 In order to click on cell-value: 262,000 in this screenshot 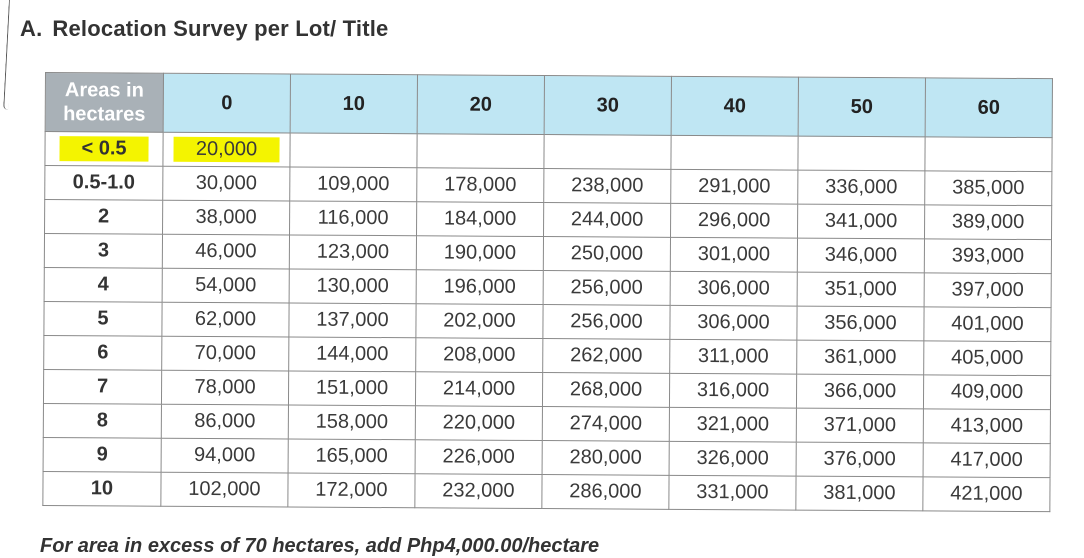, I will do `click(606, 355)`.